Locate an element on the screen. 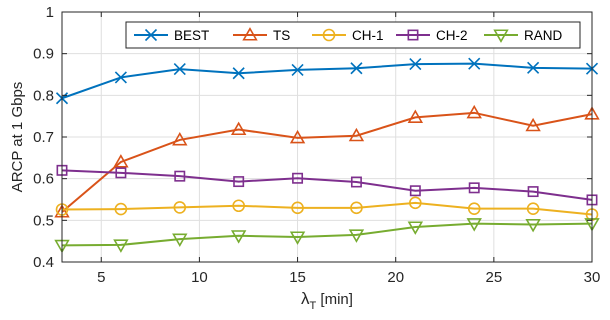  y-tick-label: 1 is located at coordinates (50, 12).